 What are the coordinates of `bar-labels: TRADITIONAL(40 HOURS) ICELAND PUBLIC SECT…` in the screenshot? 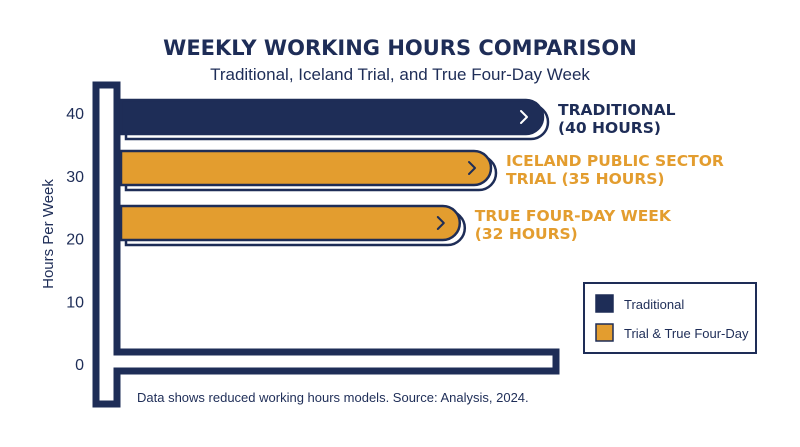 It's located at (599, 172).